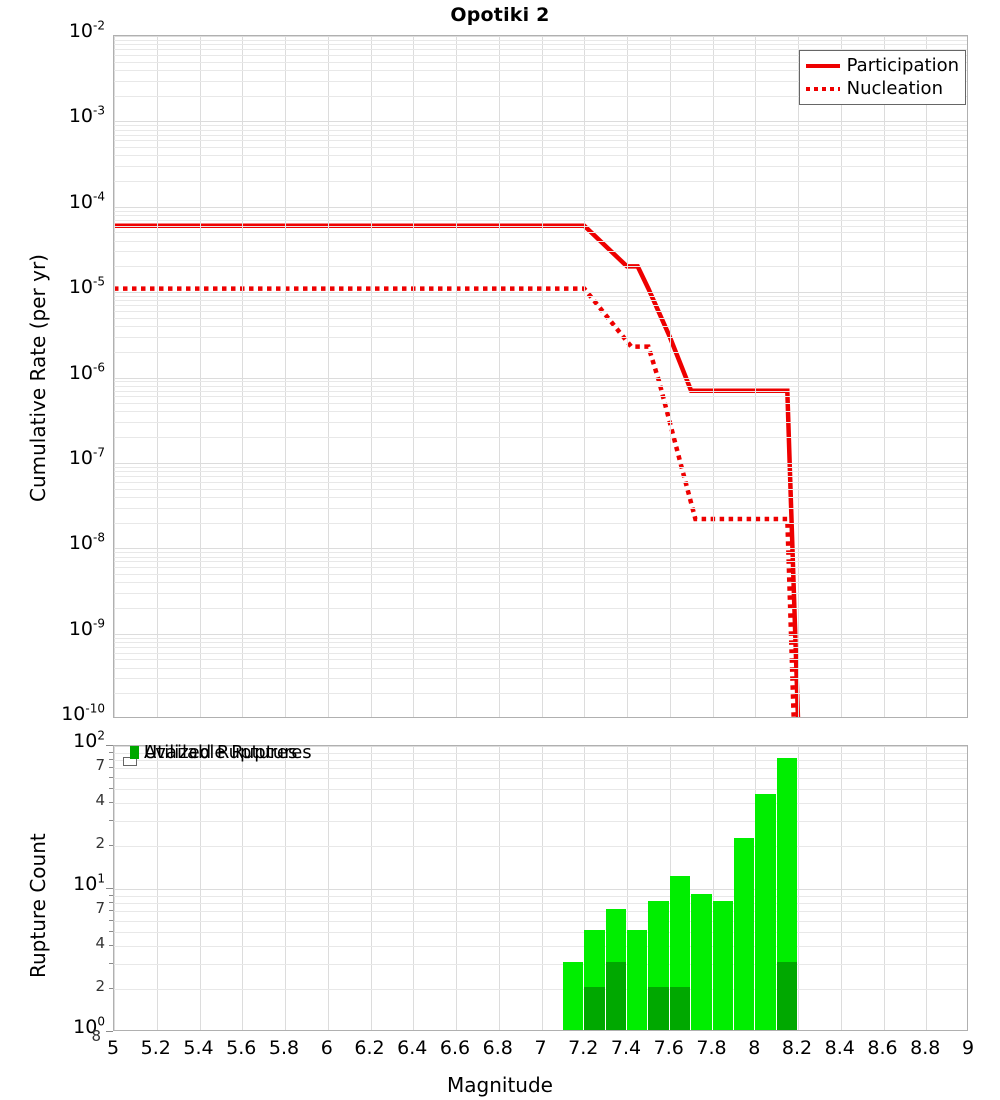 The image size is (1000, 1100). I want to click on y-tick-label-top: 10⁻³, so click(86, 116).